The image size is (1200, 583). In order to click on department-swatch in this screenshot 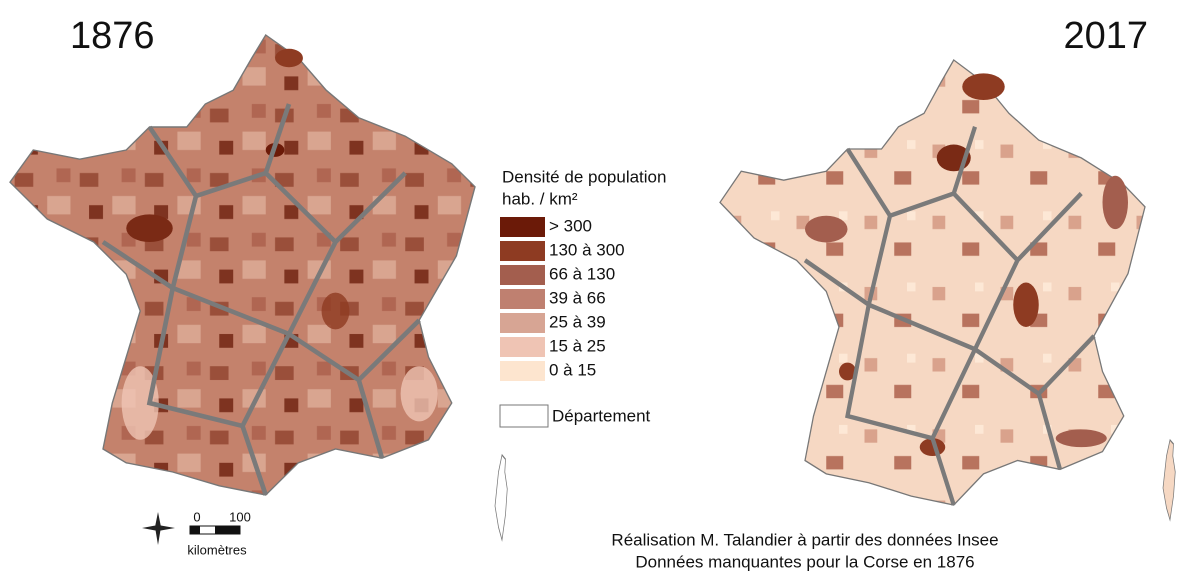, I will do `click(524, 416)`.